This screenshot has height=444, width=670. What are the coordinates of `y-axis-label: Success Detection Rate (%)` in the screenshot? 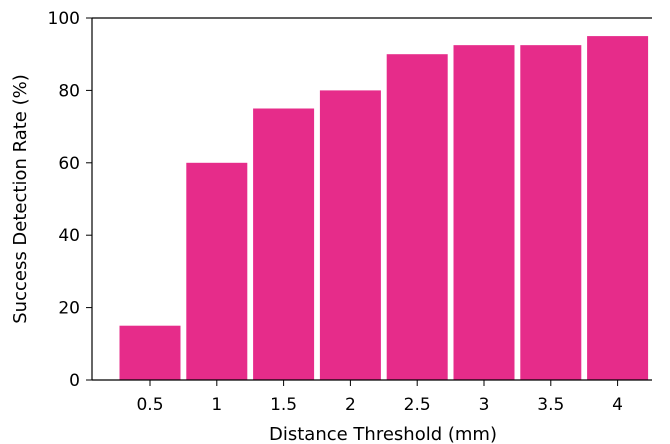 It's located at (20, 199).